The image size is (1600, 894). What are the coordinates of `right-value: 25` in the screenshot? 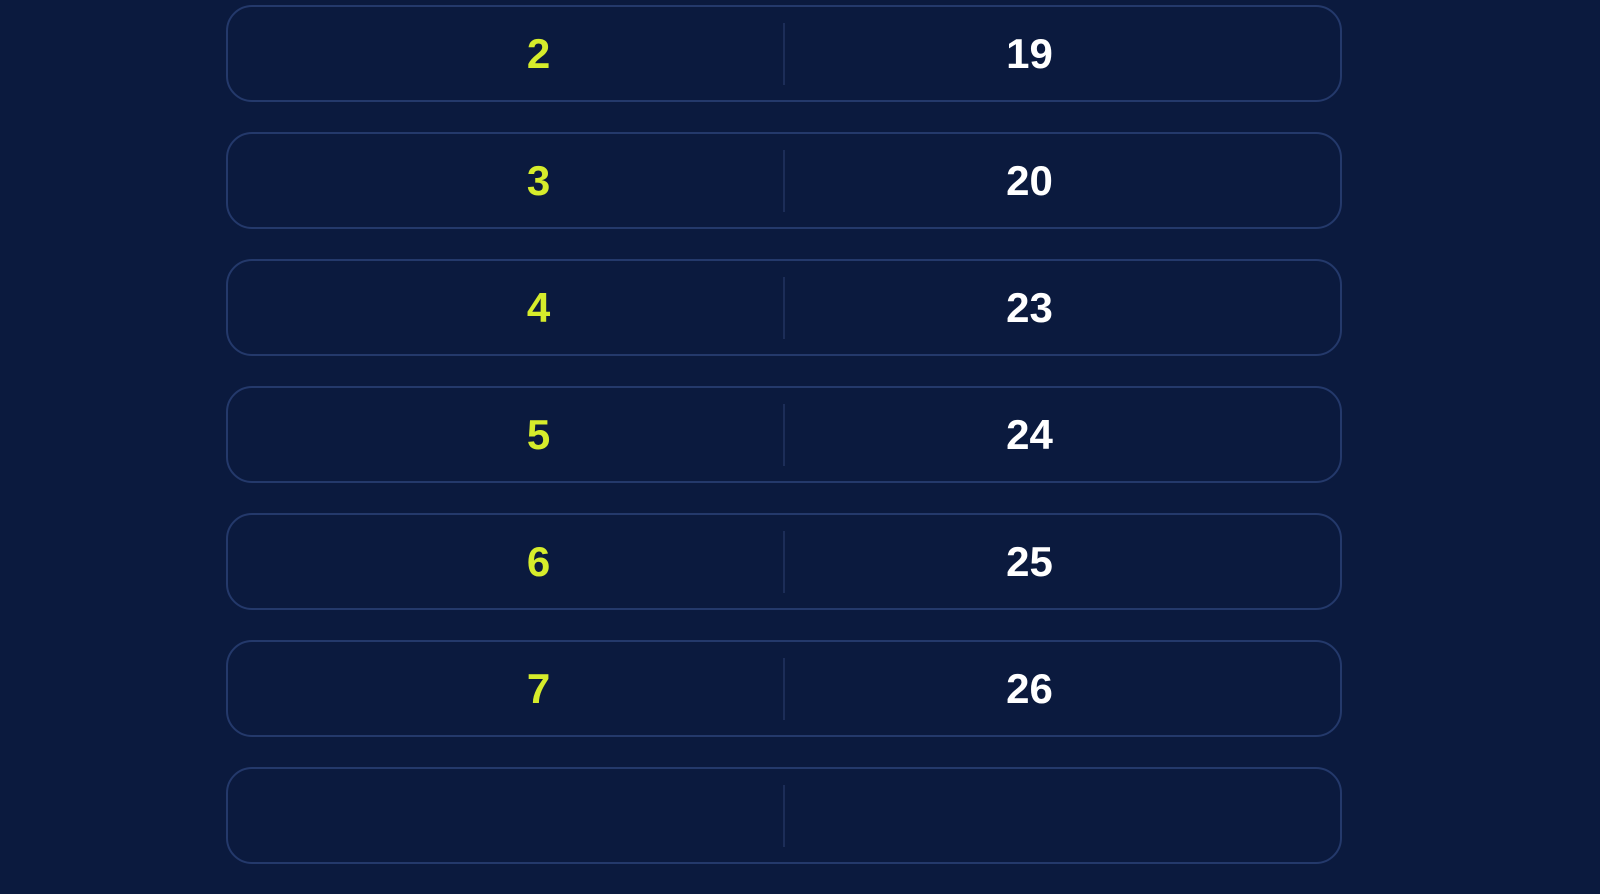 It's located at (1029, 561).